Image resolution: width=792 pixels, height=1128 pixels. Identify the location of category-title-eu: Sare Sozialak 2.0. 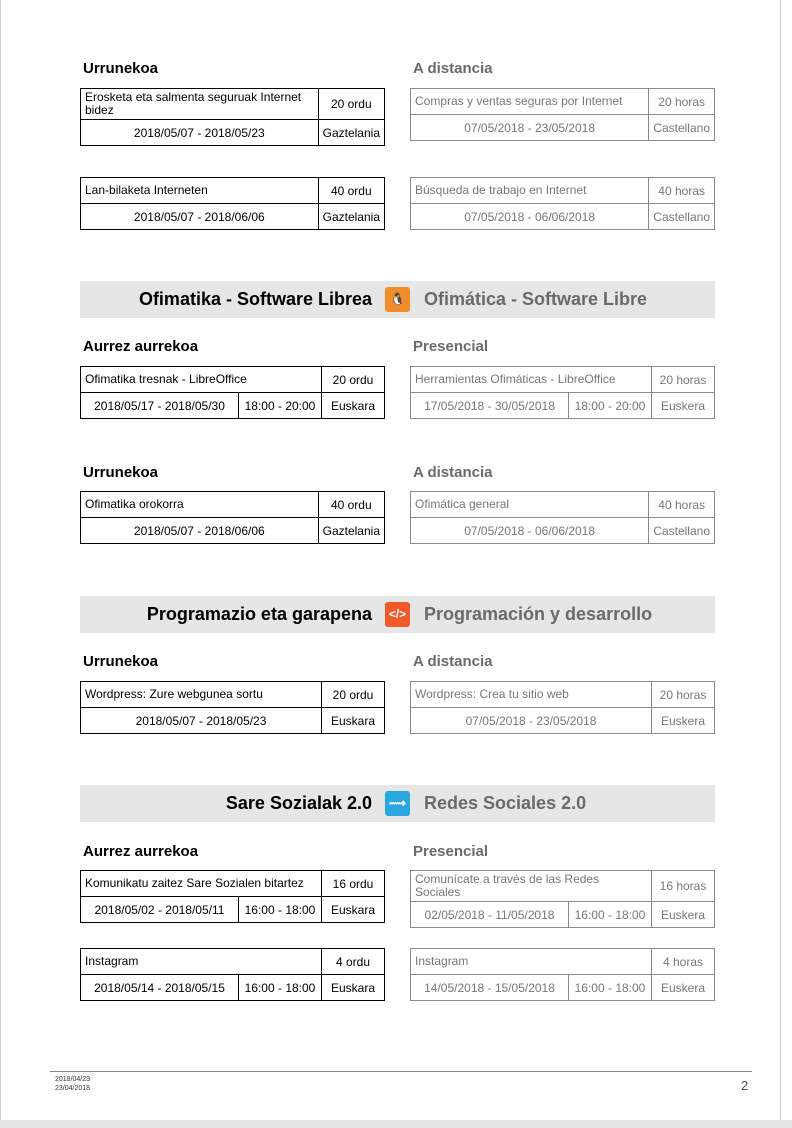
(298, 803).